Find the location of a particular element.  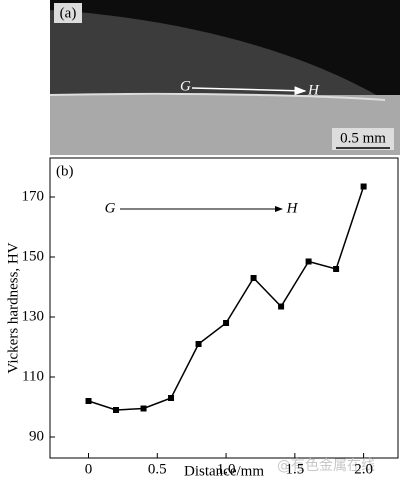

scale-box is located at coordinates (363, 139).